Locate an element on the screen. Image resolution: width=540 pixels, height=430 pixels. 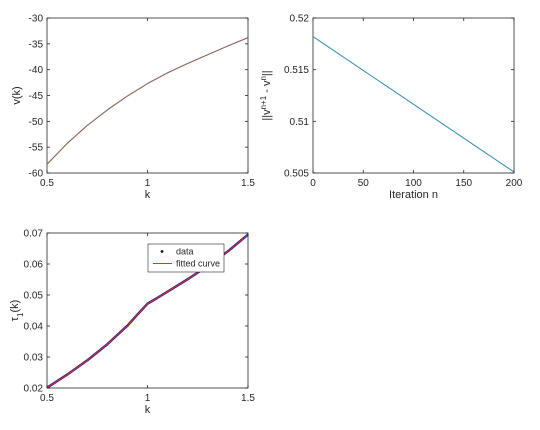
y-tick-label: -40 is located at coordinates (36, 70).